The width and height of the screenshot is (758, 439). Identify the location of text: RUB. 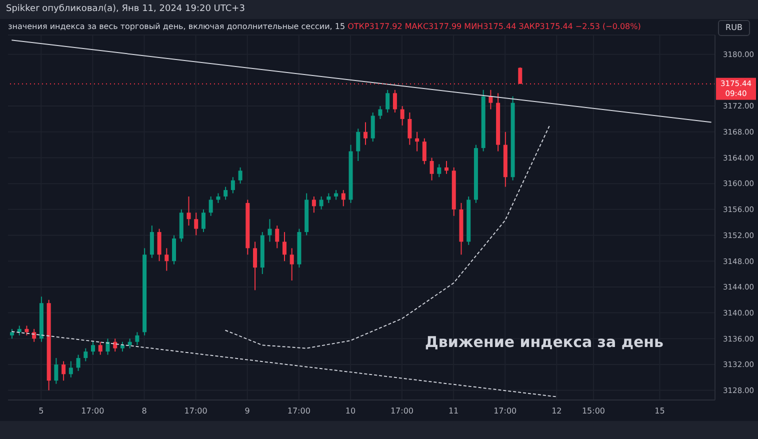
(734, 28).